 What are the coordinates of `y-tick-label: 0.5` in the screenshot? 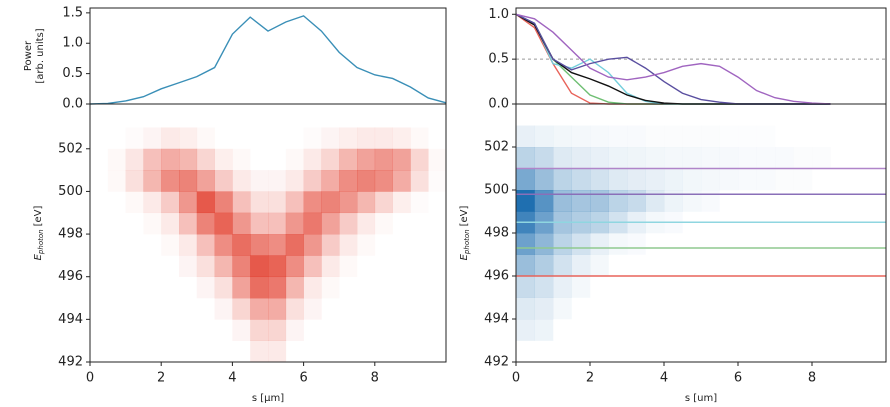 It's located at (72, 73).